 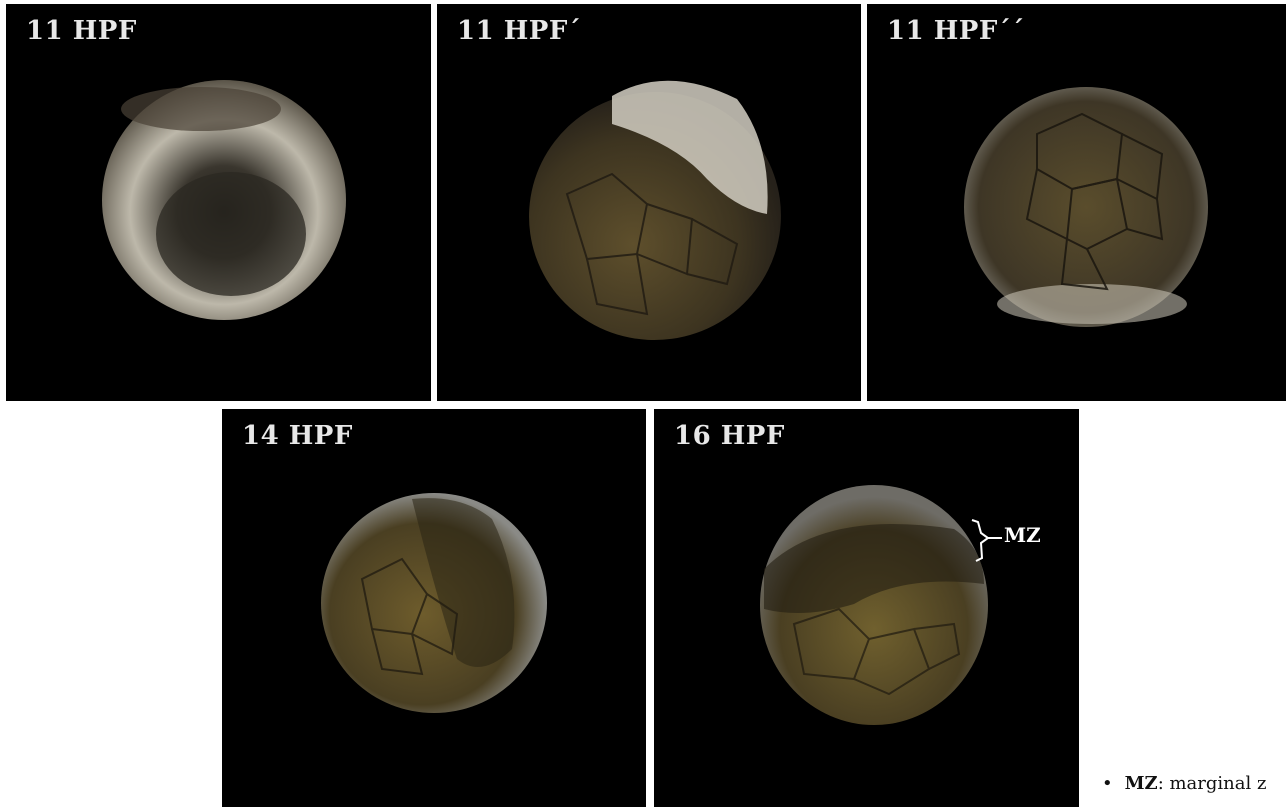 I want to click on mz-annotation: MZ, so click(x=1022, y=535).